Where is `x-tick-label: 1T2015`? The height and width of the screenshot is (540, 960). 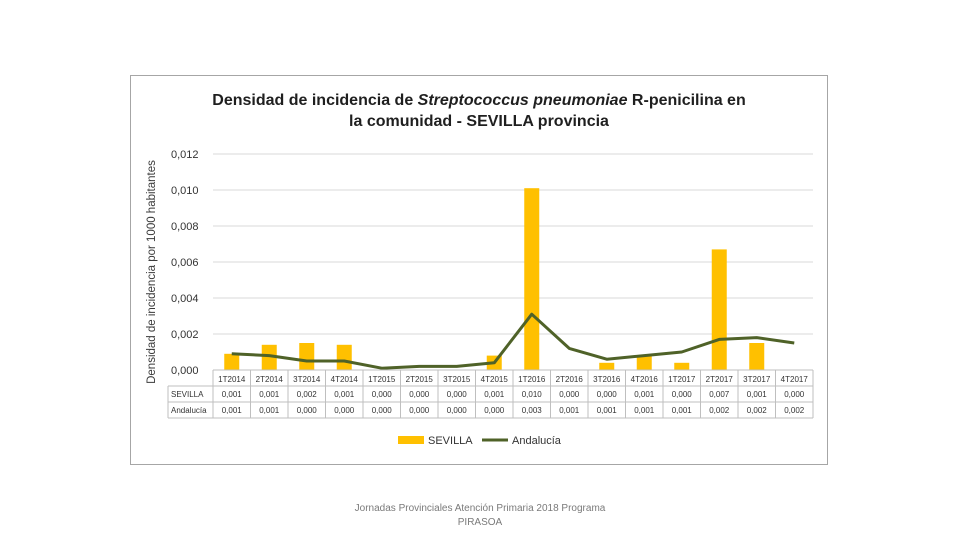 x-tick-label: 1T2015 is located at coordinates (382, 379).